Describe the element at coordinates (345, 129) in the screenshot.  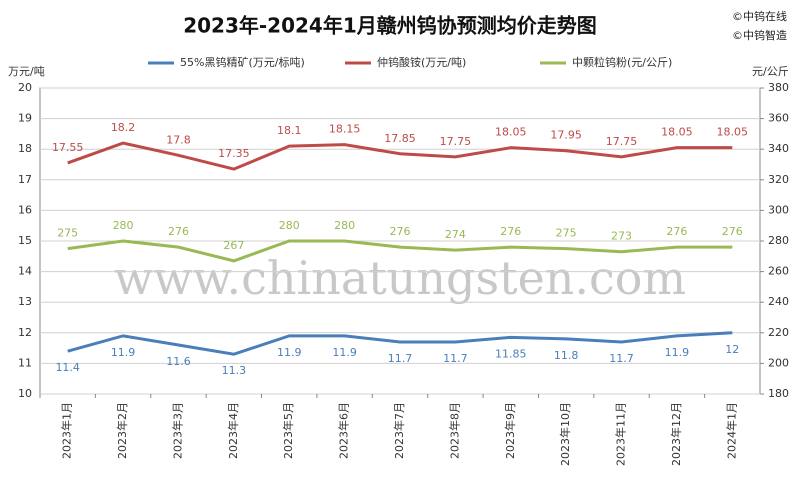
I see `data-label: 18.15` at that location.